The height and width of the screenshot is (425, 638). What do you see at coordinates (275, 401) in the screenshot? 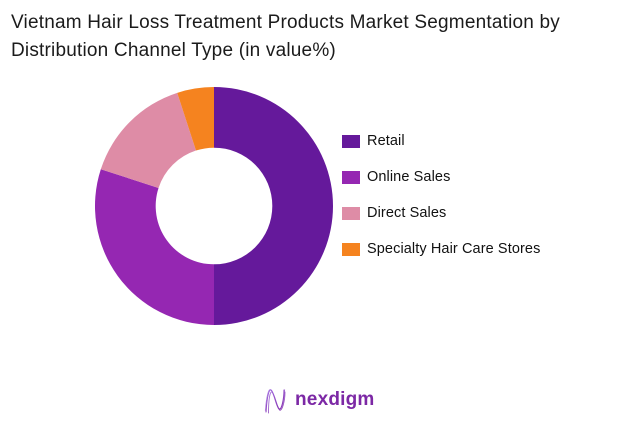
I see `nexdigm-logo-icon` at bounding box center [275, 401].